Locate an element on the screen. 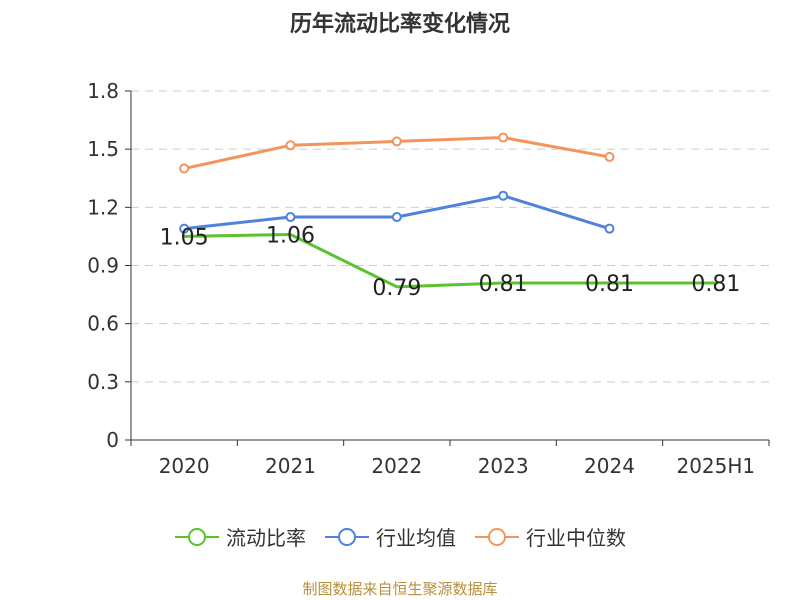 Image resolution: width=800 pixels, height=600 pixels. y-tick-label: 0 is located at coordinates (112, 440).